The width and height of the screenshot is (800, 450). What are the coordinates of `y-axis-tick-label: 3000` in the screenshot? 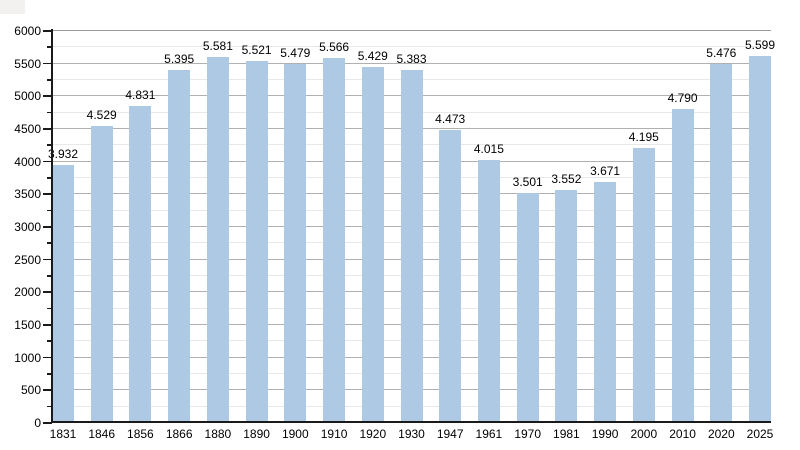 It's located at (27, 227).